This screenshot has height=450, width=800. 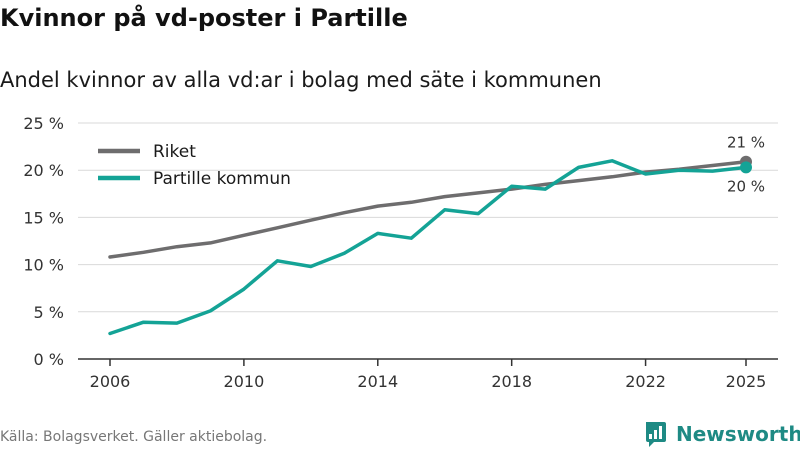 What do you see at coordinates (511, 381) in the screenshot?
I see `x-tick-label: 2018` at bounding box center [511, 381].